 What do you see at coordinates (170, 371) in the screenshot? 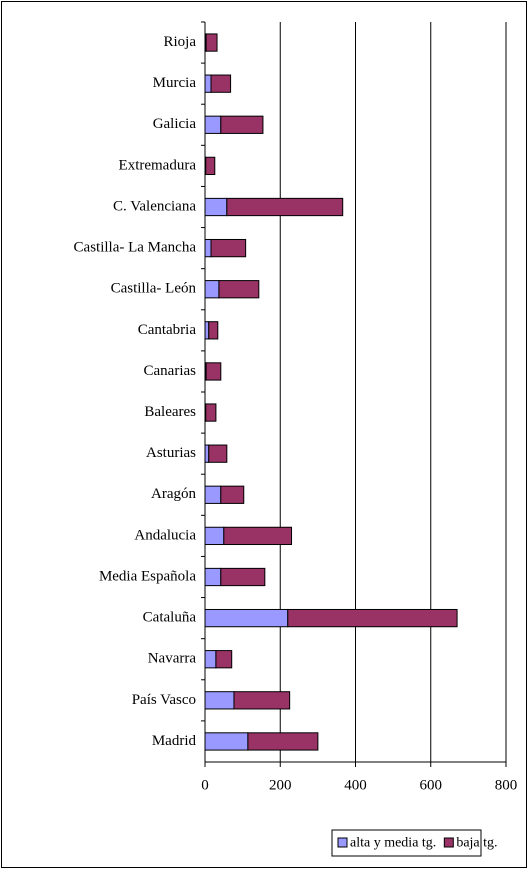
I see `y-tick-label: Canarias` at bounding box center [170, 371].